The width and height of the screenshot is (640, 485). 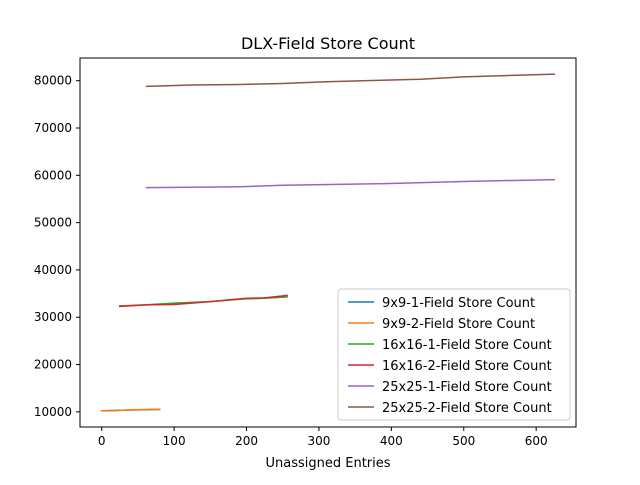 I want to click on legend-label: 9x9-2-Field Store Count, so click(x=458, y=324).